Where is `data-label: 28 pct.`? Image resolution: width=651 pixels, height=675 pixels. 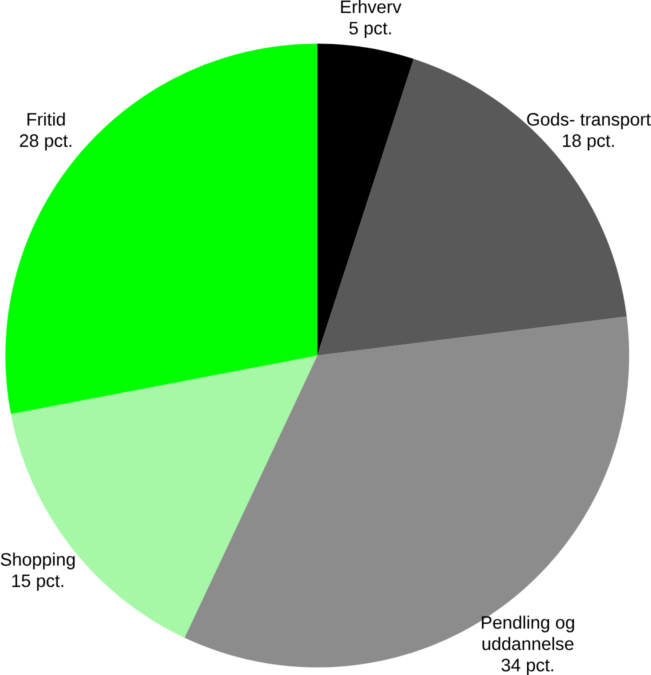 data-label: 28 pct. is located at coordinates (46, 142).